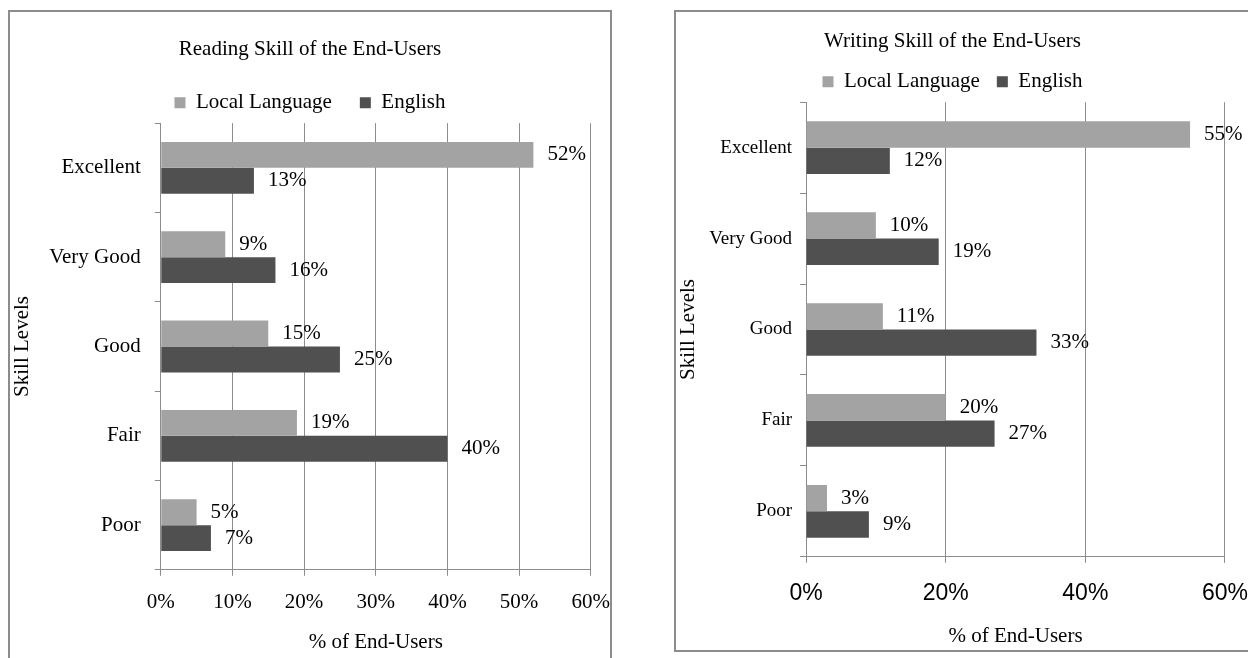 The height and width of the screenshot is (658, 1248). Describe the element at coordinates (232, 601) in the screenshot. I see `x-tick-label: 10%` at that location.